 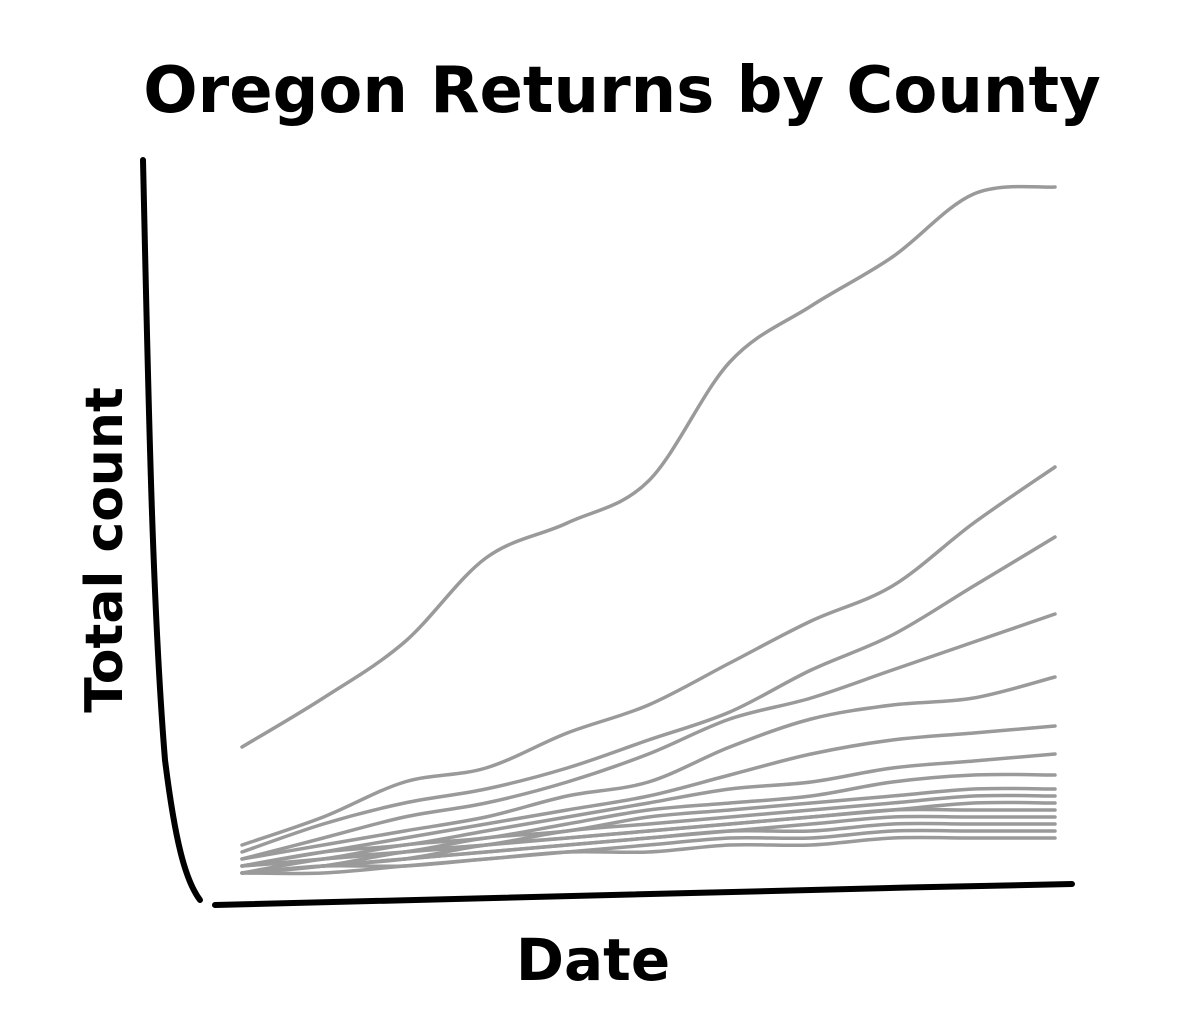 What do you see at coordinates (105, 550) in the screenshot?
I see `y-axis-label: Total count` at bounding box center [105, 550].